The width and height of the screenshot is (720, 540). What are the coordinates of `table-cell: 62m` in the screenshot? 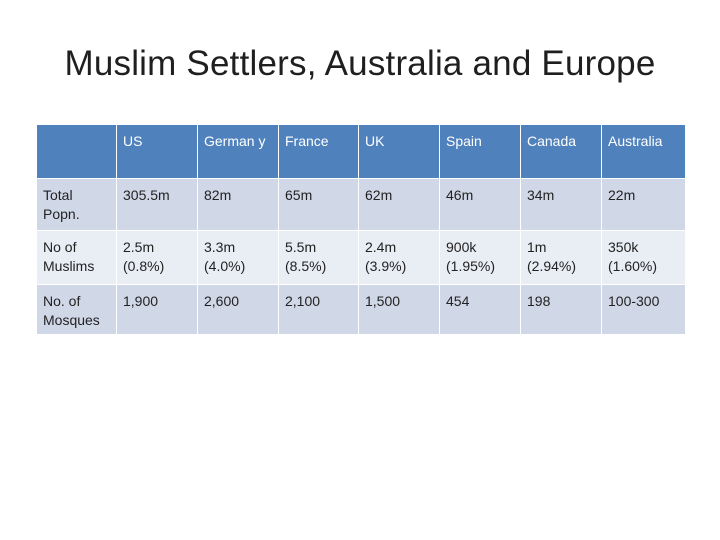 It's located at (399, 204).